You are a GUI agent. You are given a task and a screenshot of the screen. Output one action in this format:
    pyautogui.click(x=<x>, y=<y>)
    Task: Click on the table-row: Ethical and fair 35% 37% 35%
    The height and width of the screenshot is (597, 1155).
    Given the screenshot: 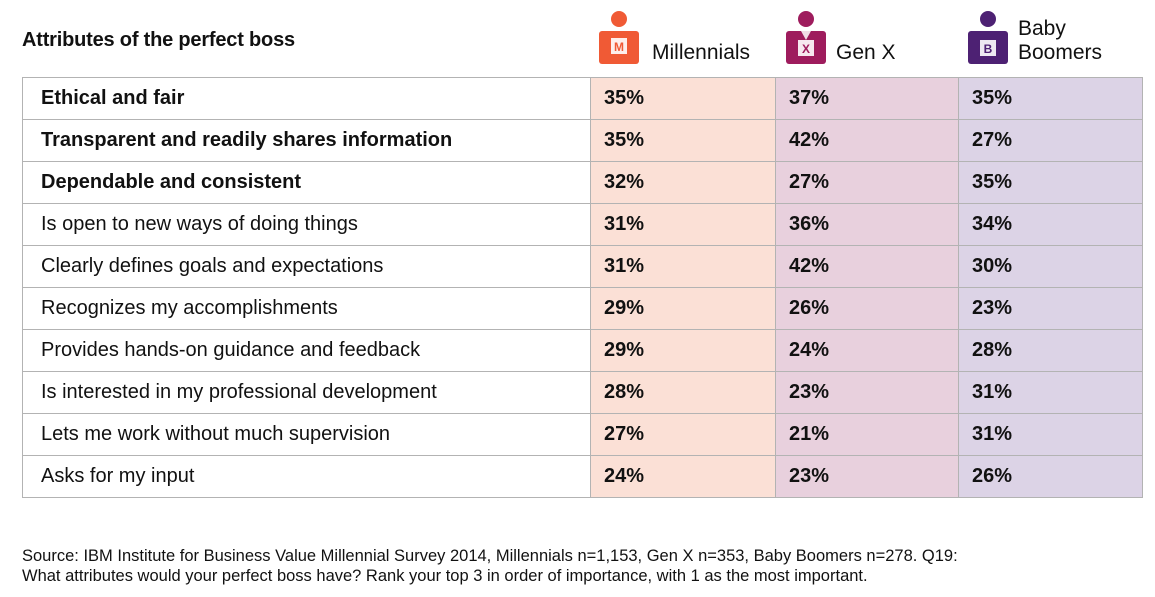 What is the action you would take?
    pyautogui.click(x=582, y=98)
    